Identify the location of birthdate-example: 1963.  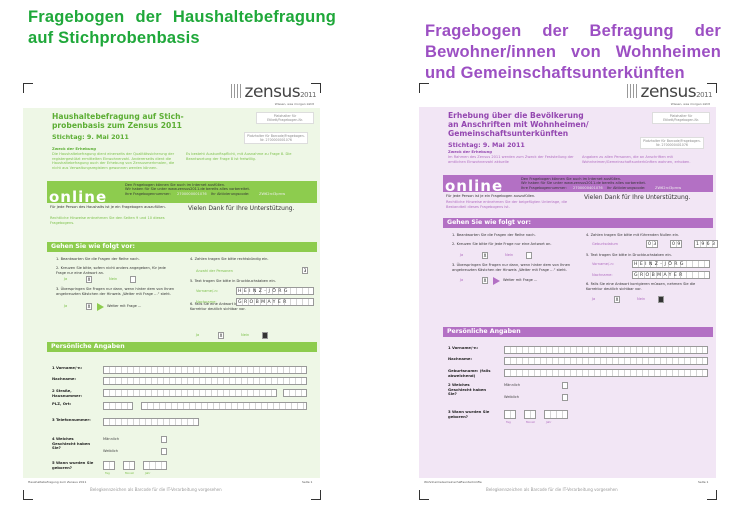
(706, 244).